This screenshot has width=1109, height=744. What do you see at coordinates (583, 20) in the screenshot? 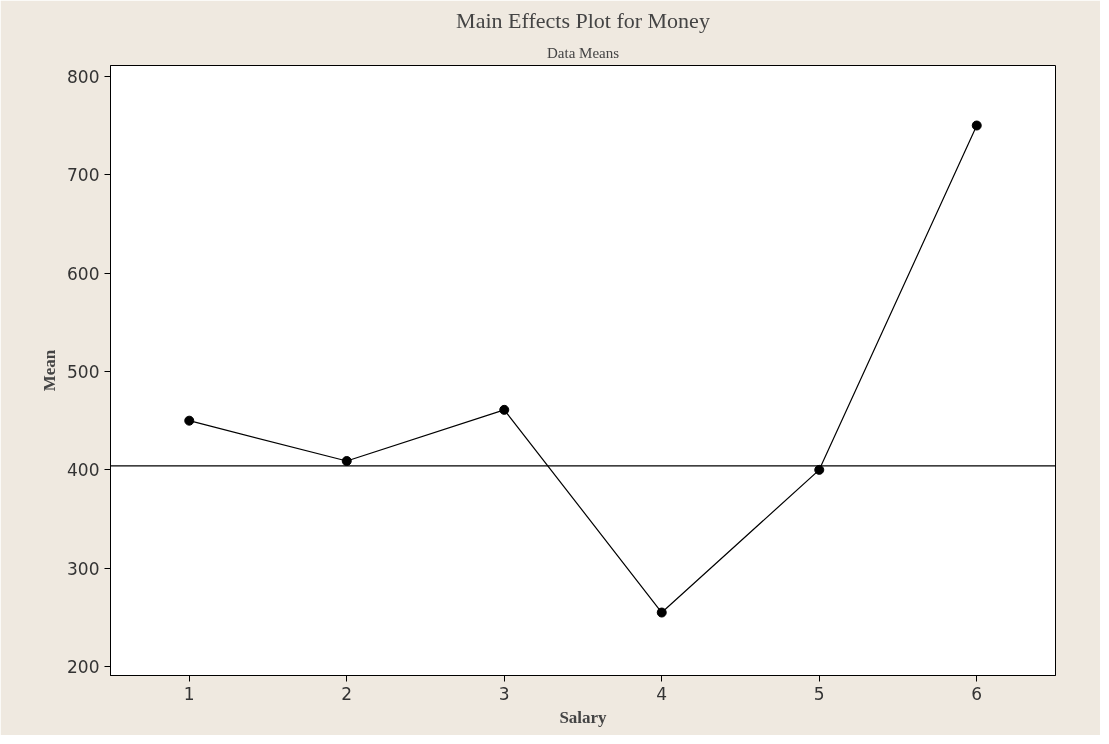
I see `chart-title: Main Effects Plot for Money` at bounding box center [583, 20].